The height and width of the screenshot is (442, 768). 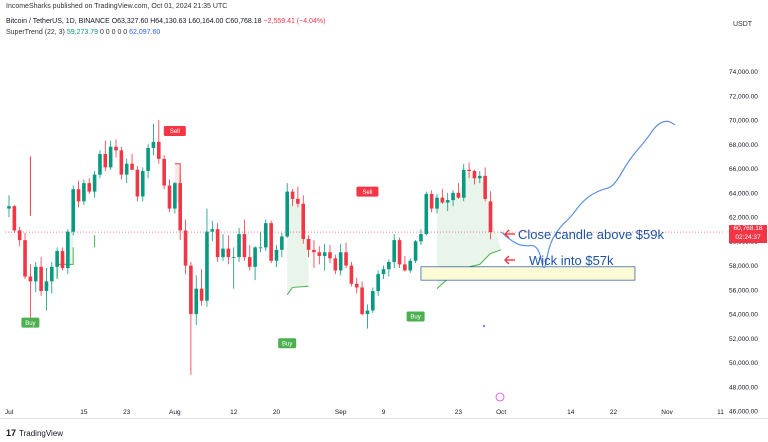 I want to click on event-marker-icon, so click(x=500, y=397).